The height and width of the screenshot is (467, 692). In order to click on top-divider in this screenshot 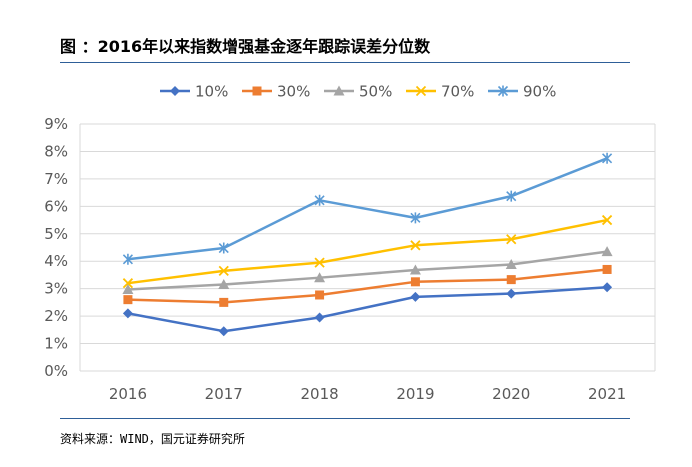, I will do `click(345, 62)`.